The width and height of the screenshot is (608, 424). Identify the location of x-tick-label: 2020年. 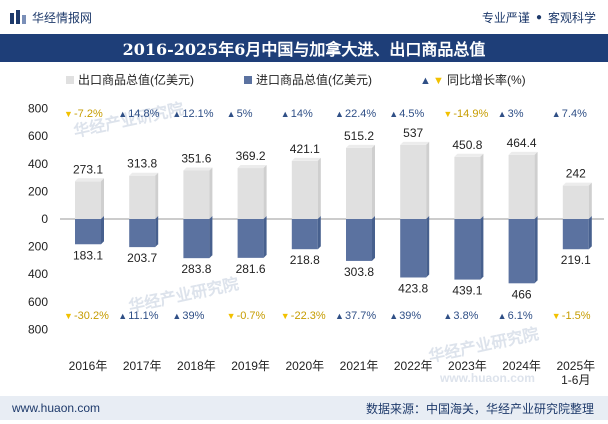
(304, 366).